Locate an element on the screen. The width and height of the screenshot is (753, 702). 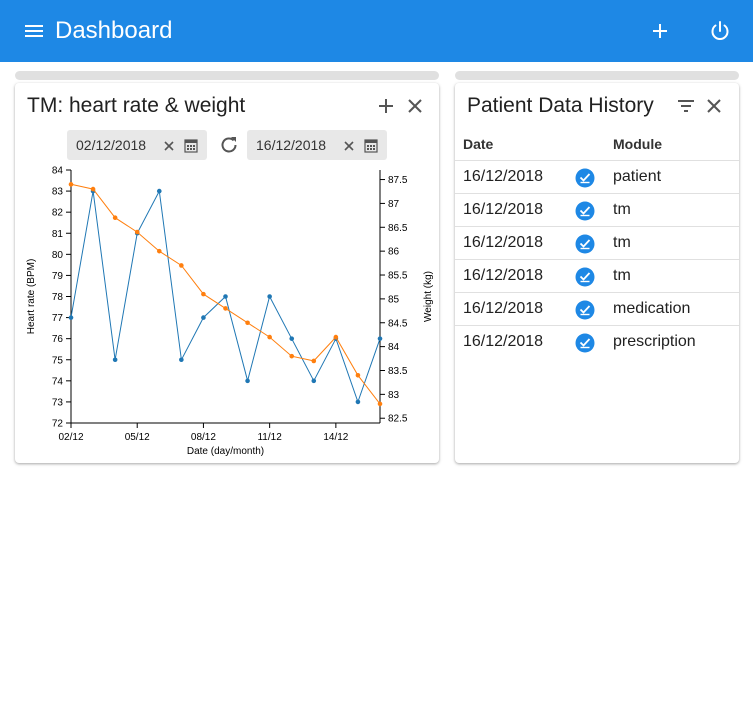
y-tick-label: 77 is located at coordinates (58, 318).